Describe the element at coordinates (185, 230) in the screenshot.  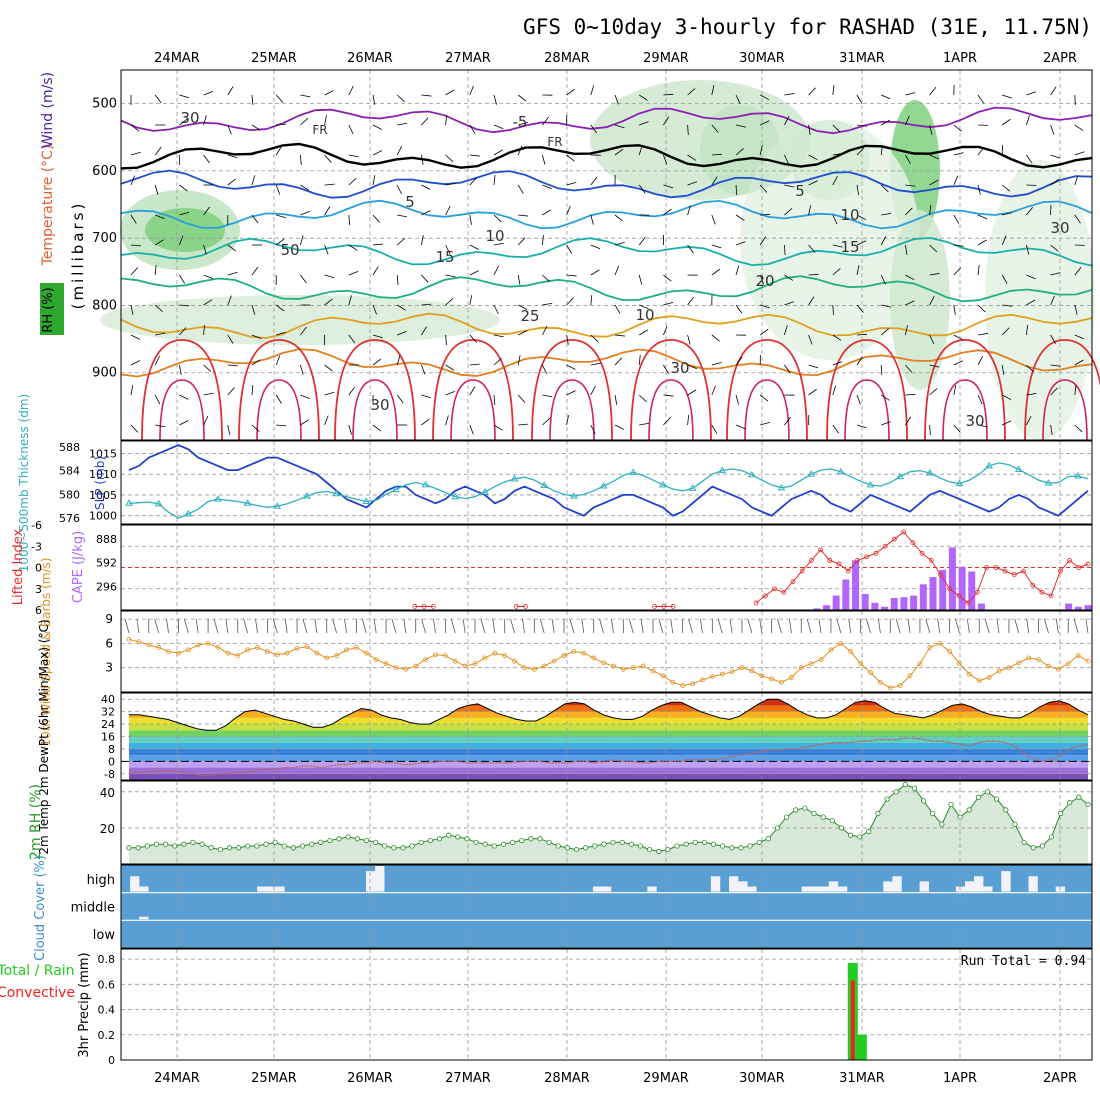
I see `rh-shade` at that location.